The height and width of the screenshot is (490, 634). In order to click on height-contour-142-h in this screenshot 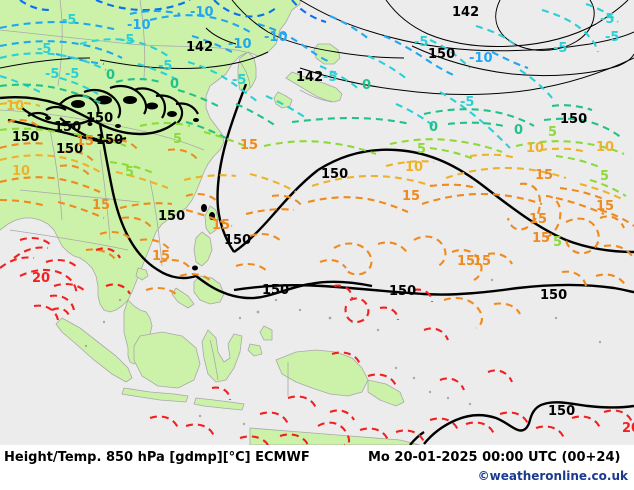, I will do `click(466, 76)`.